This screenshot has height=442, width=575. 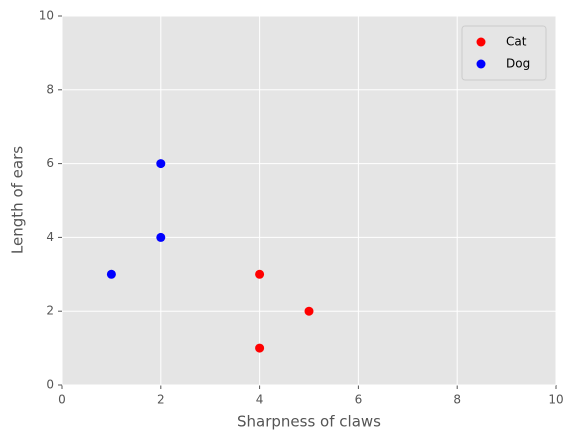 I want to click on x-tick-label: 8, so click(x=457, y=400).